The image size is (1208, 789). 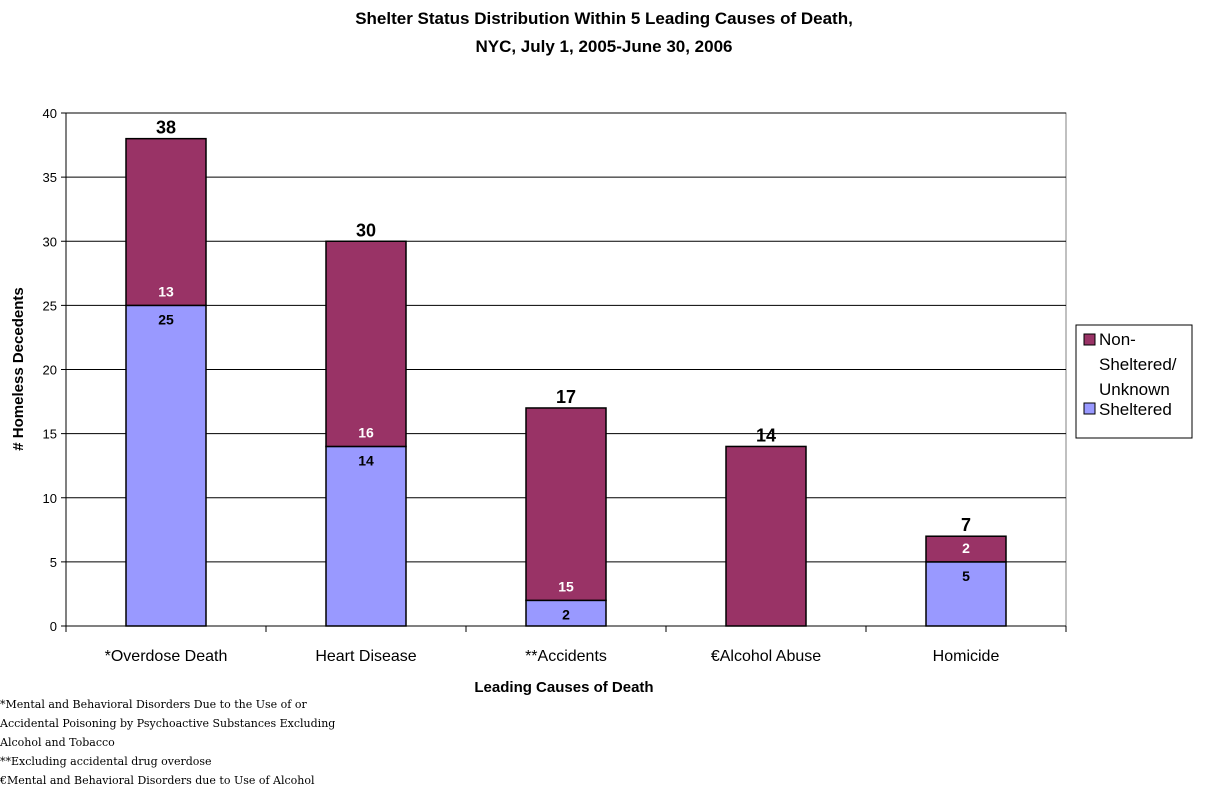 I want to click on chart-title-line-2: NYC, July 1, 2005-June 30, 2006, so click(x=603, y=46).